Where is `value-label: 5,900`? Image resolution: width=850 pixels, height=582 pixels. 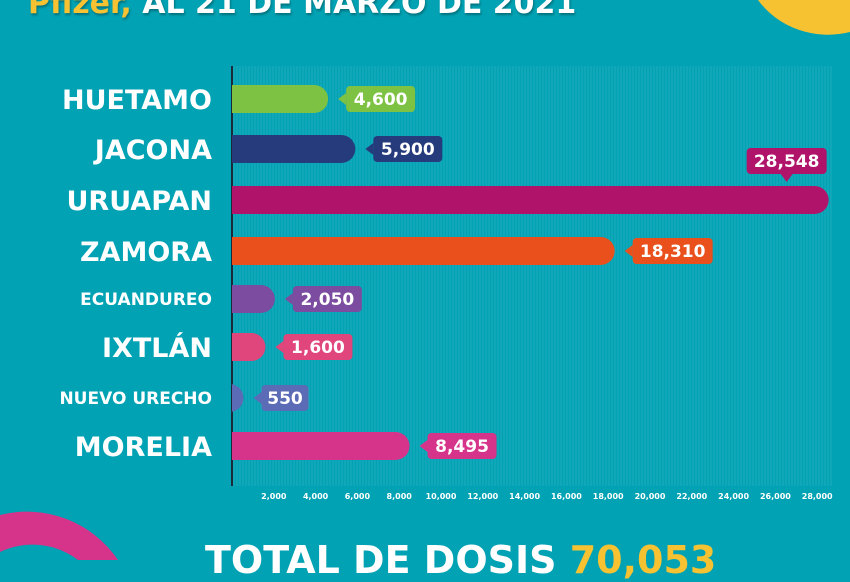
value-label: 5,900 is located at coordinates (408, 150).